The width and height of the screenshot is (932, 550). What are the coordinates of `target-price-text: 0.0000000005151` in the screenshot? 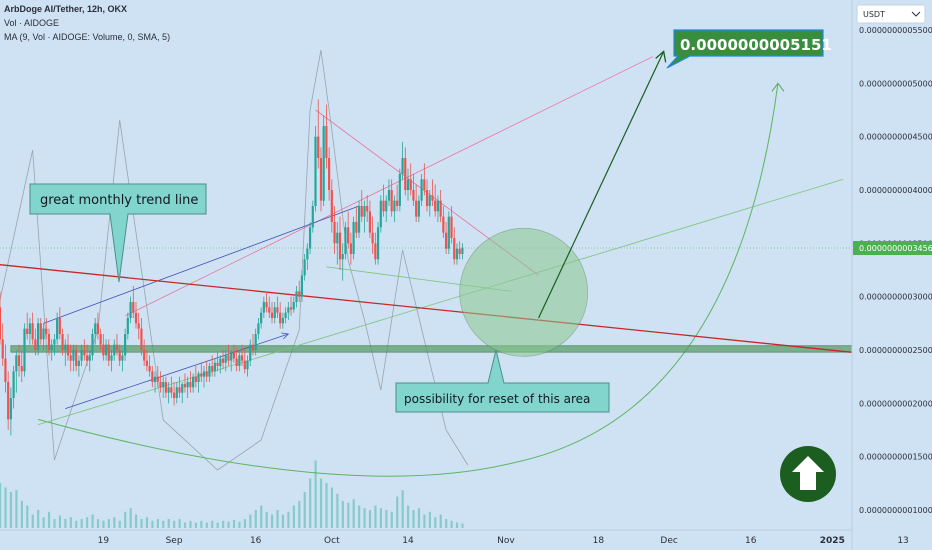 It's located at (756, 45).